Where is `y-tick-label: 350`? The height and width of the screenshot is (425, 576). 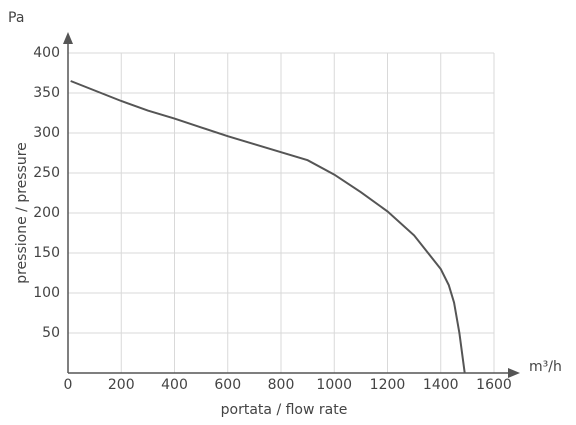 y-tick-label: 350 is located at coordinates (46, 93).